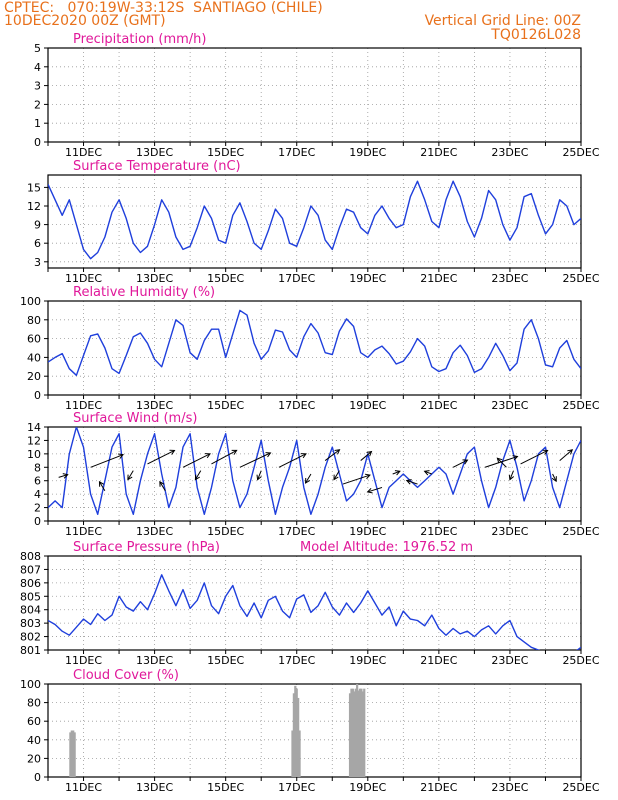 The height and width of the screenshot is (800, 618). What do you see at coordinates (30, 583) in the screenshot?
I see `y-tick-label: 806` at bounding box center [30, 583].